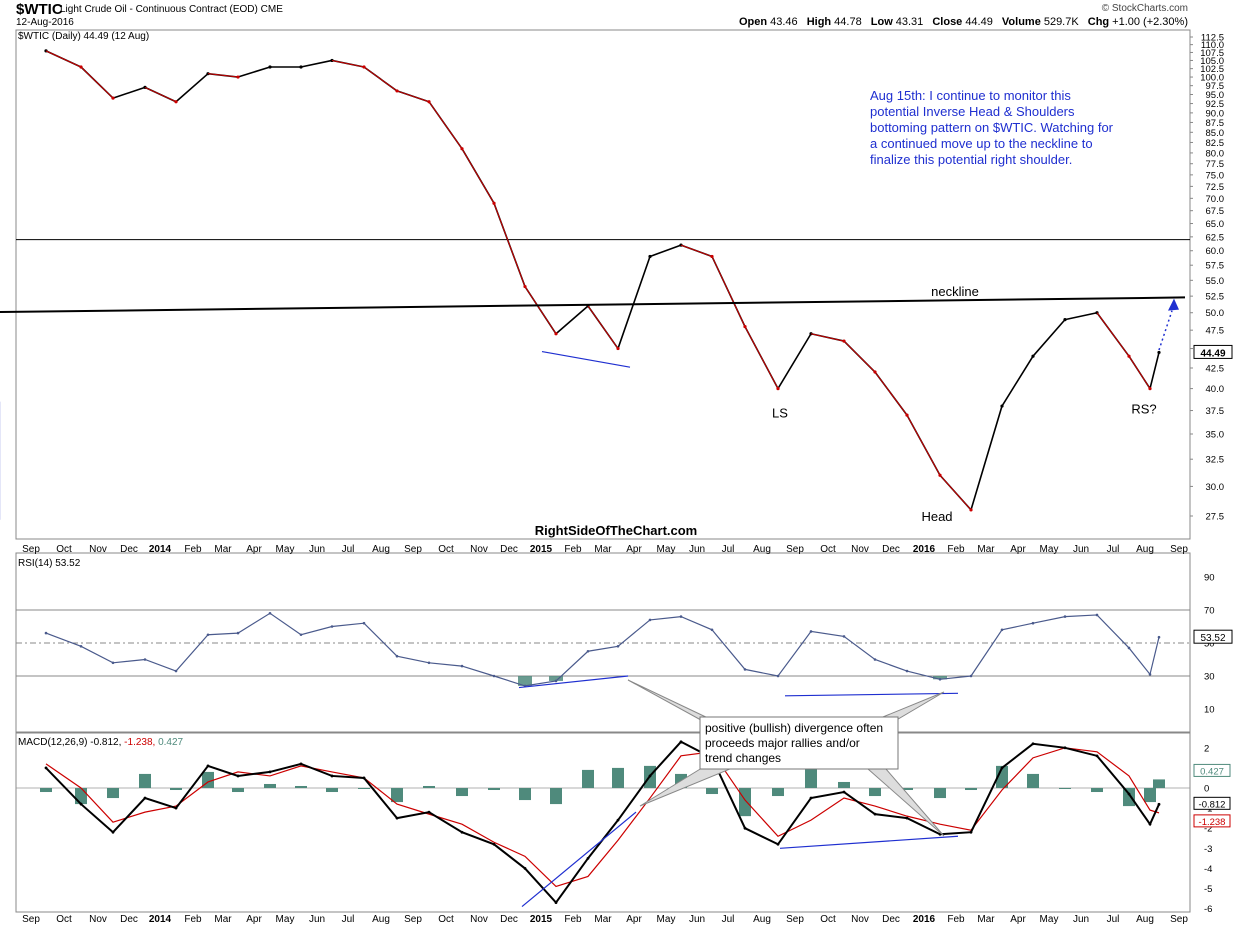  Describe the element at coordinates (83, 36) in the screenshot. I see `price-panel-title: $WTIC (Daily) 44.49 (12 Aug)` at that location.